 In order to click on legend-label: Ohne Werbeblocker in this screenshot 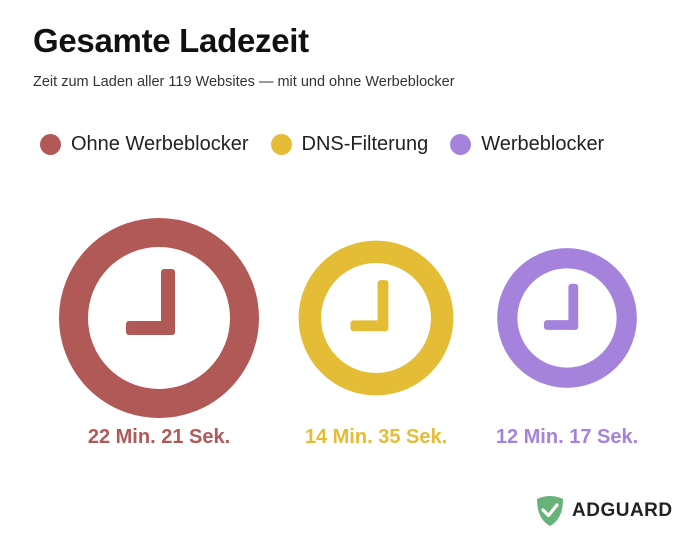, I will do `click(160, 144)`.